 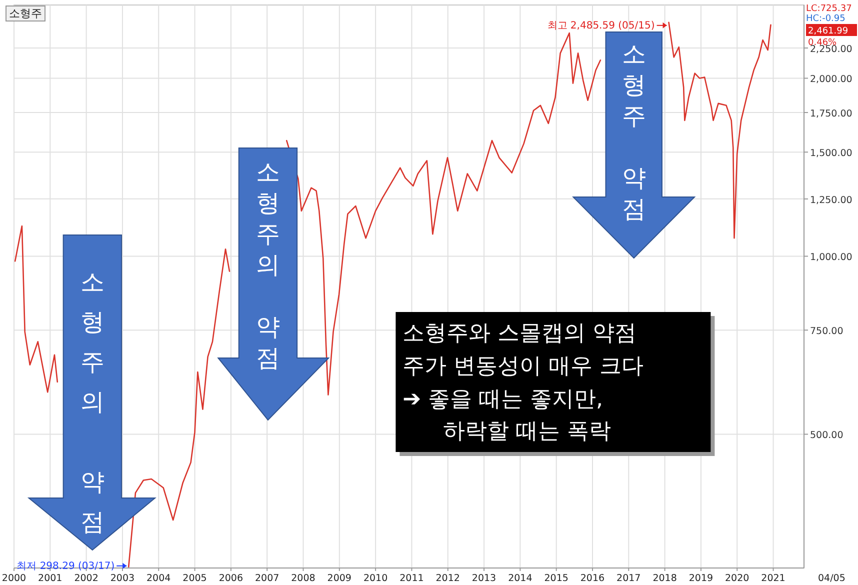 I want to click on x-tick-label: 2014, so click(x=520, y=578).